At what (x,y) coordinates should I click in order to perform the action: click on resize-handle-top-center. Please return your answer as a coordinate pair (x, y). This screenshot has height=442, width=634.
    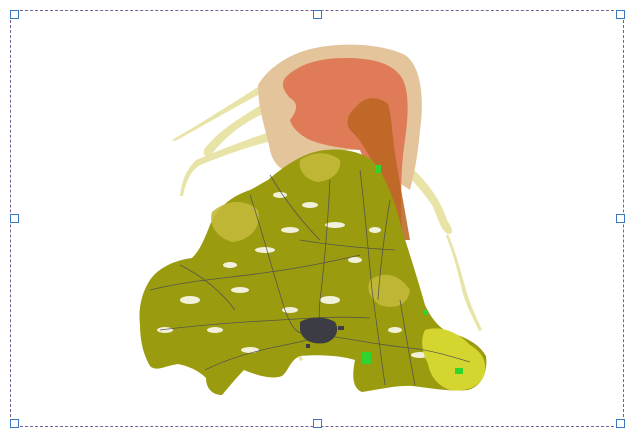
    Looking at the image, I should click on (317, 14).